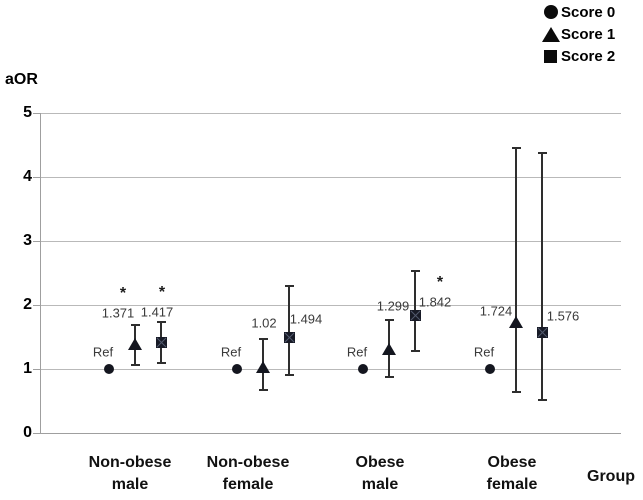  Describe the element at coordinates (264, 323) in the screenshot. I see `value-label: 1.02` at that location.